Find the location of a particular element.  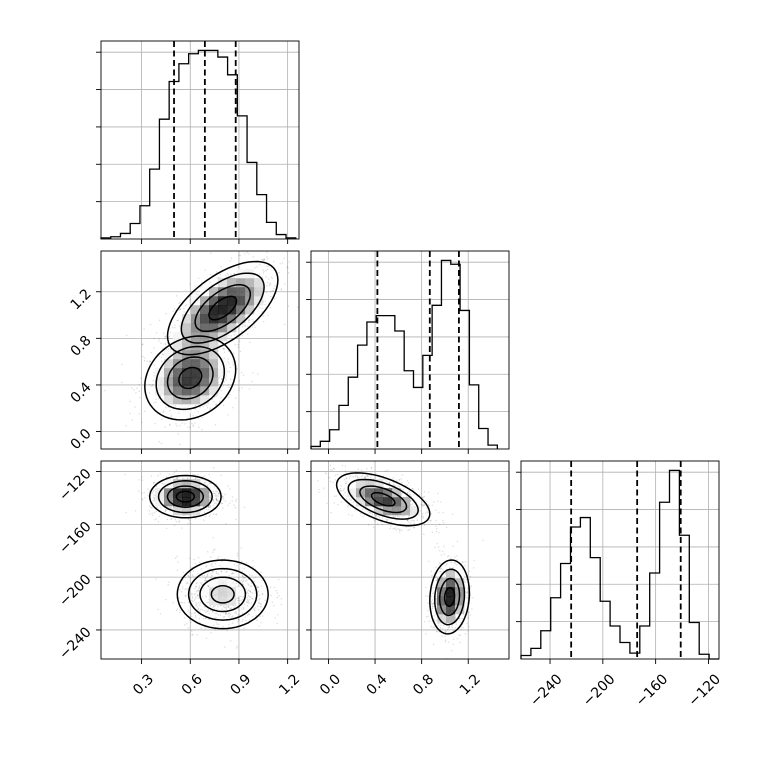

x-tick-label-p2: −120 is located at coordinates (705, 690).